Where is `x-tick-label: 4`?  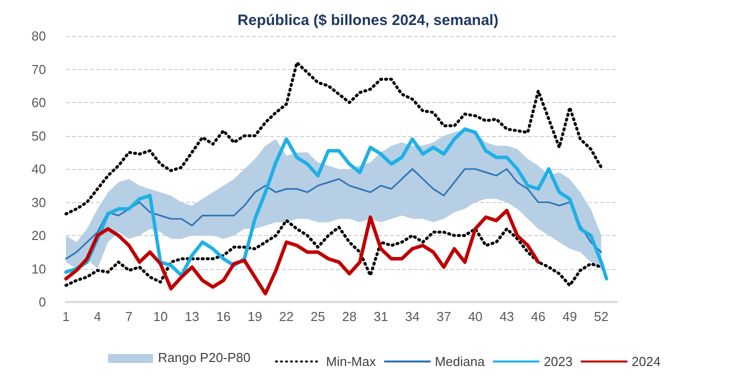 x-tick-label: 4 is located at coordinates (98, 316).